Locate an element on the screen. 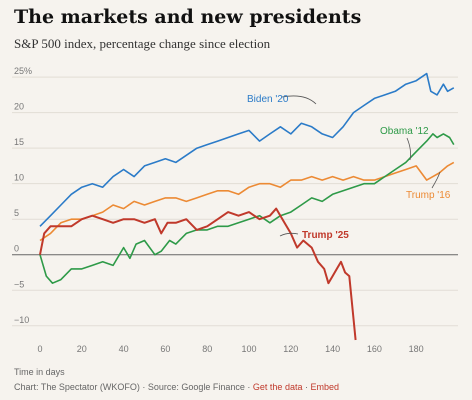 This screenshot has height=400, width=472. x-tick-label: 80 is located at coordinates (207, 349).